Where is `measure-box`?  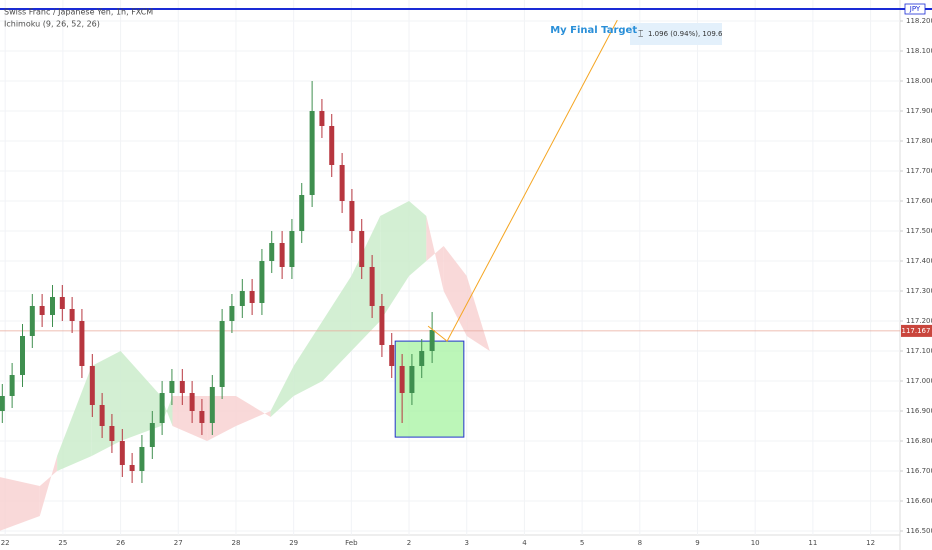
measure-box is located at coordinates (676, 34).